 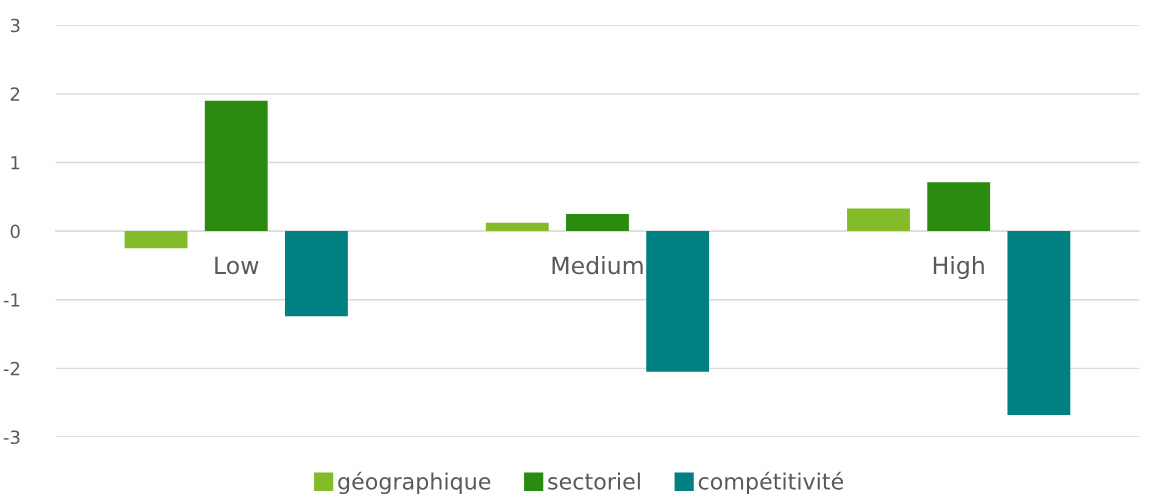 I want to click on x-tick-label: Low, so click(x=237, y=265).